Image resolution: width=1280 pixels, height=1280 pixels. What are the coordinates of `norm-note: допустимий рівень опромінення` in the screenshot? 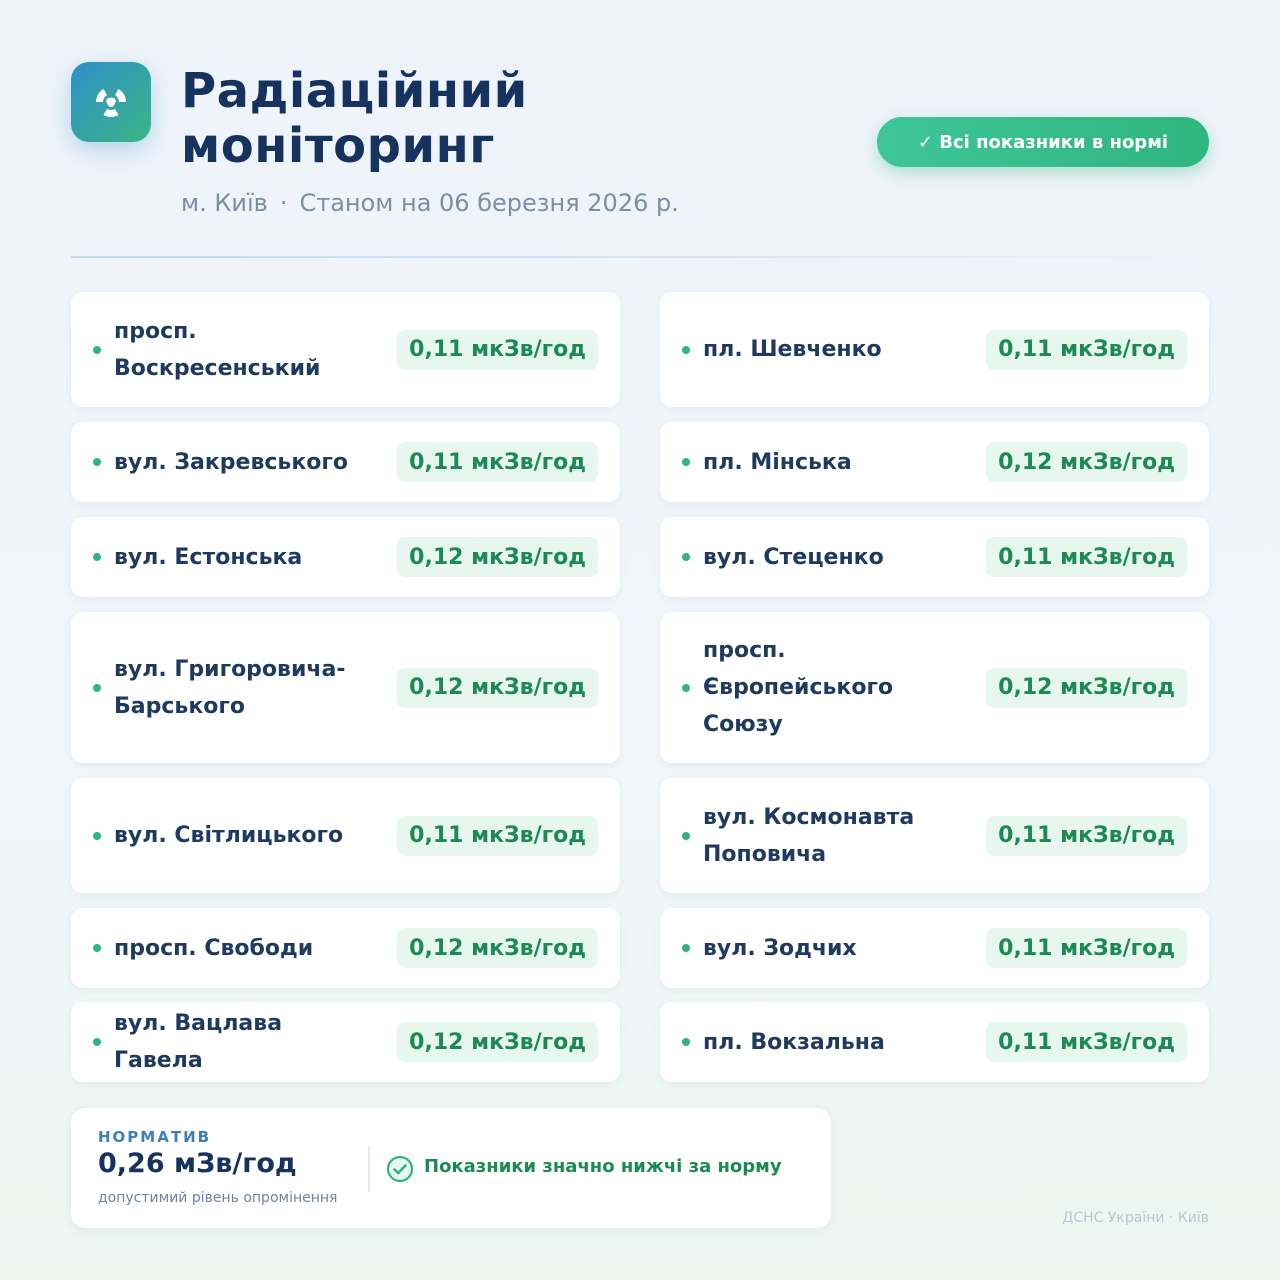 It's located at (218, 1198).